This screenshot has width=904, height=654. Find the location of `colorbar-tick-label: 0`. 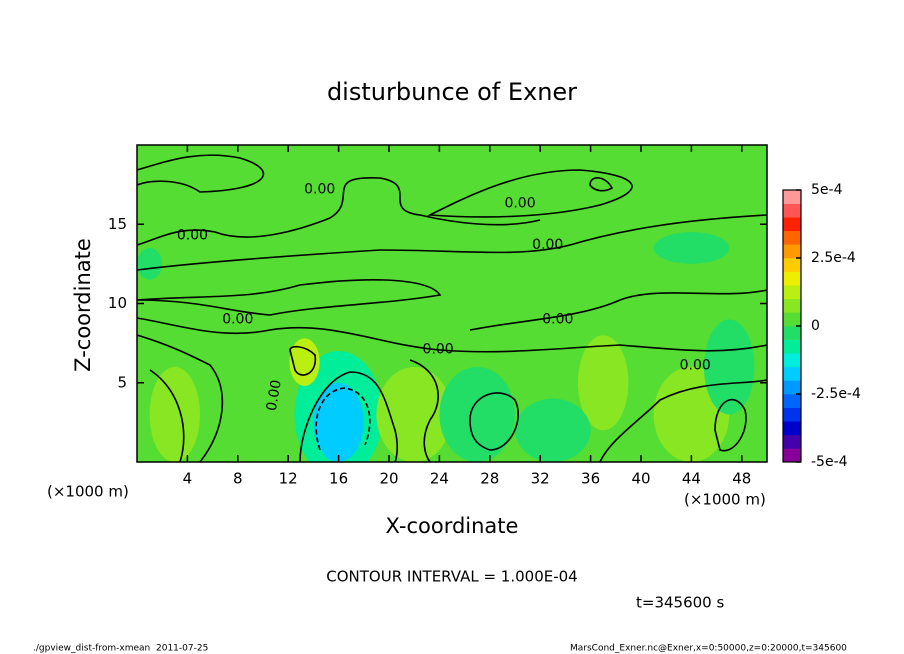

colorbar-tick-label: 0 is located at coordinates (815, 326).